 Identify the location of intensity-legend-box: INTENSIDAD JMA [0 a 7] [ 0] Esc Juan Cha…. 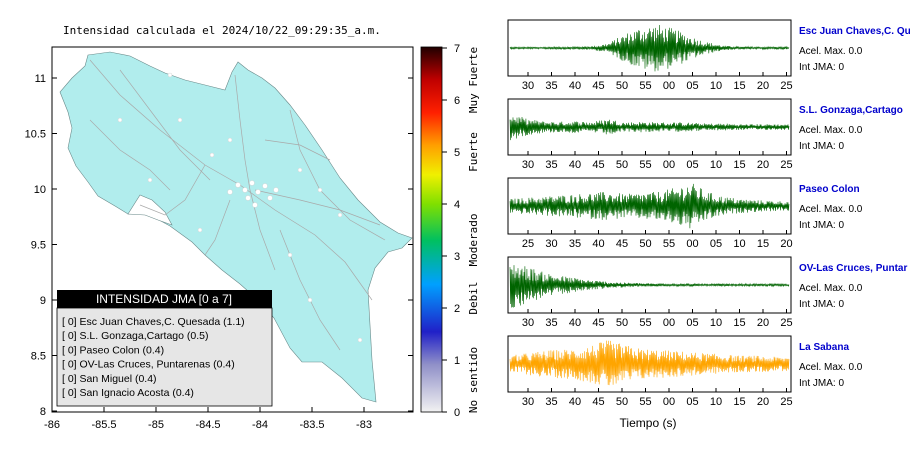
(164, 348).